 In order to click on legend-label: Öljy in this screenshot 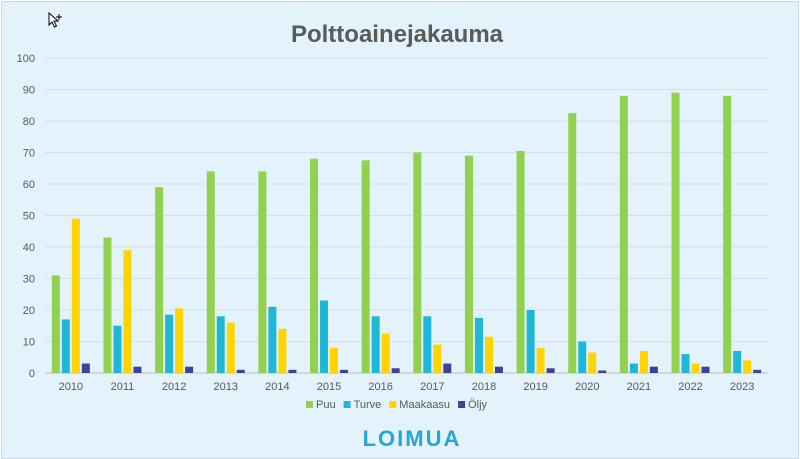, I will do `click(477, 405)`.